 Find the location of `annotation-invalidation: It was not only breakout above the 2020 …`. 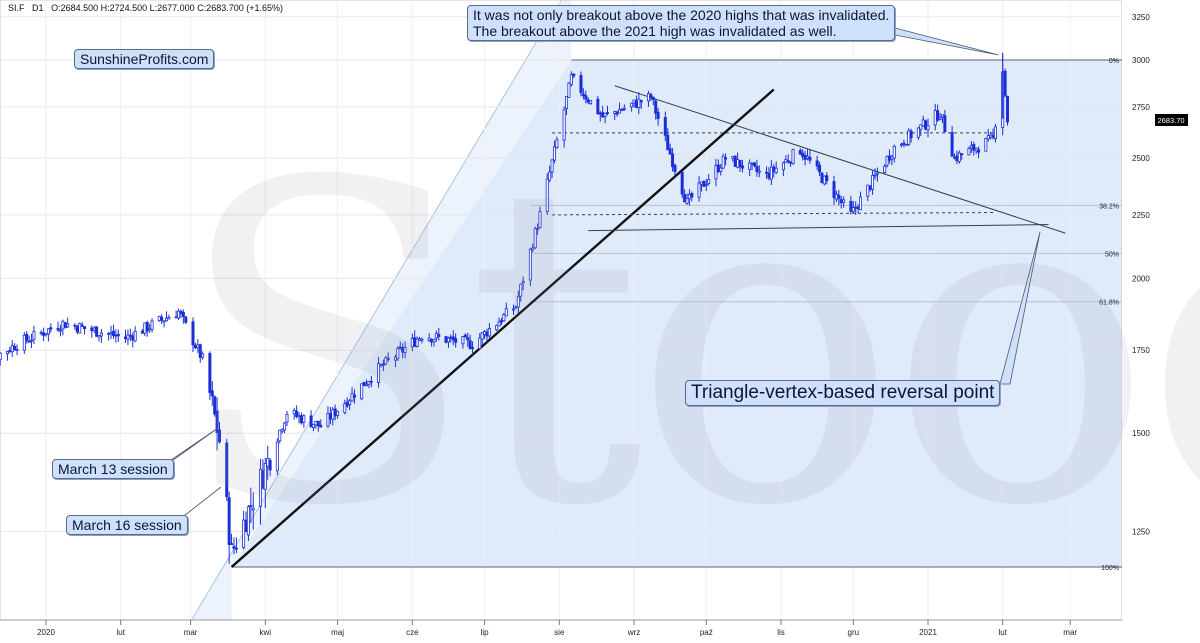

annotation-invalidation: It was not only breakout above the 2020 … is located at coordinates (681, 23).